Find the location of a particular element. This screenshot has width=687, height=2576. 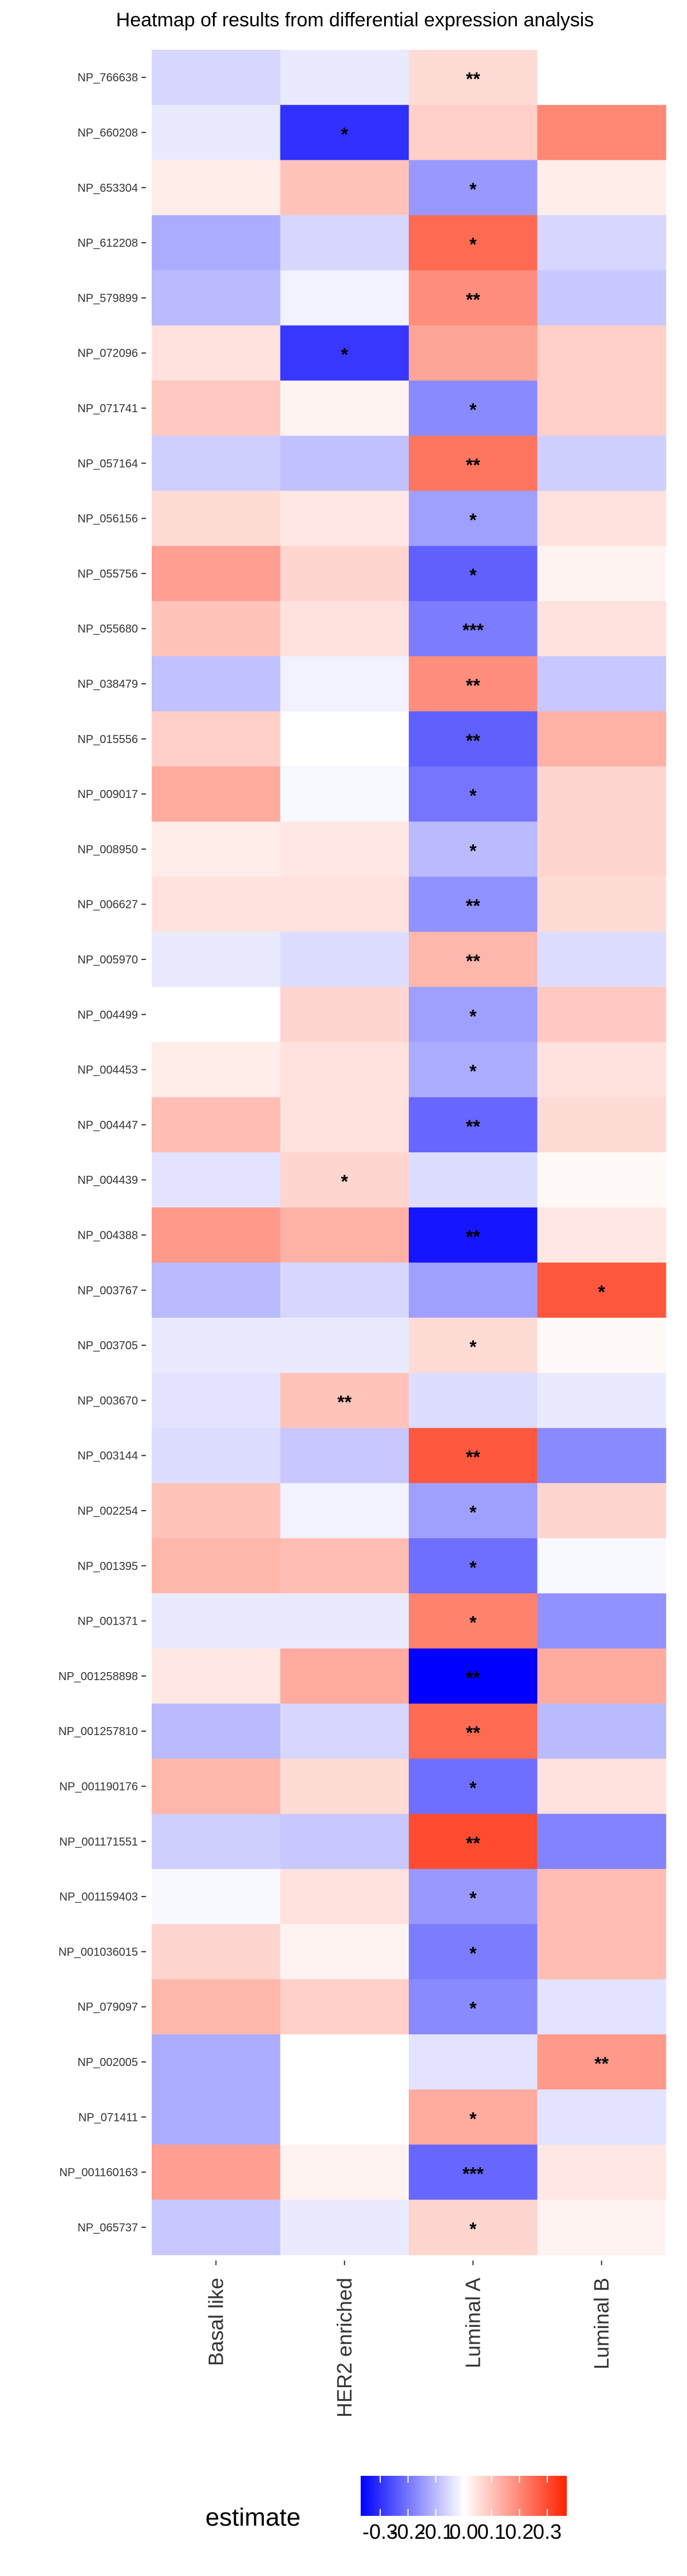

row-tick-label: NP_003670 is located at coordinates (107, 1400).